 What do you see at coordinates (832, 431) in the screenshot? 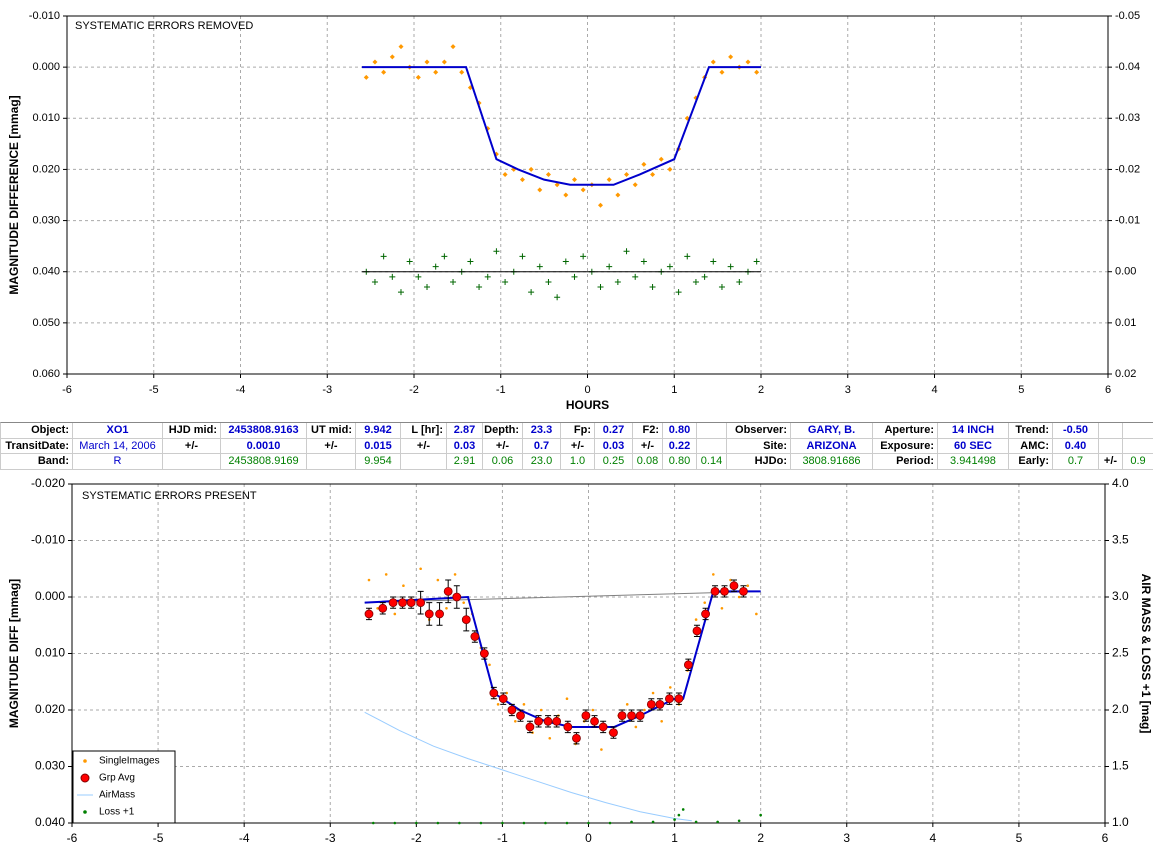
I see `table-cell: GARY, B.` at bounding box center [832, 431].